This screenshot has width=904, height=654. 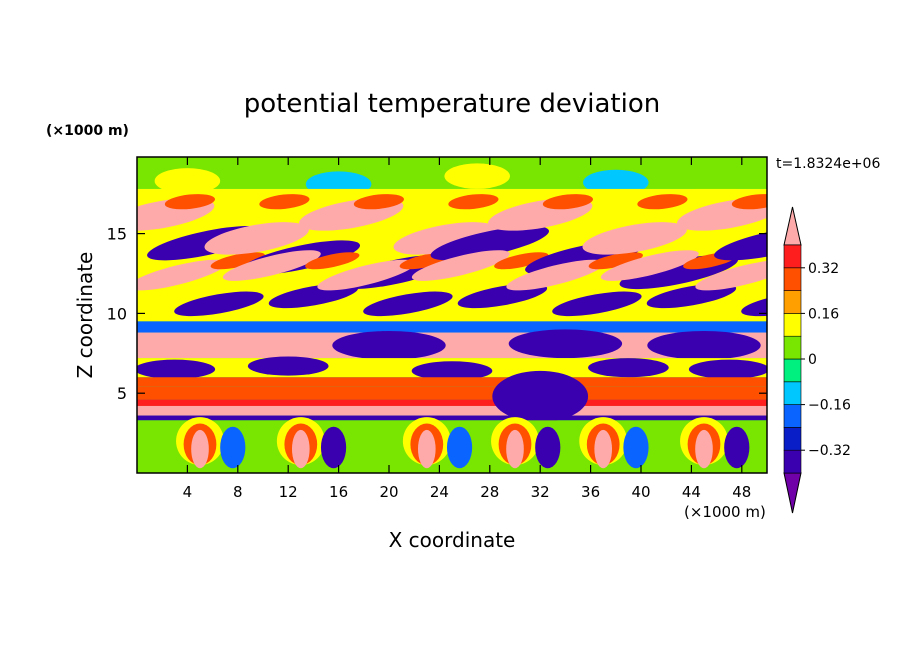 What do you see at coordinates (117, 234) in the screenshot?
I see `y-tick-label: 15` at bounding box center [117, 234].